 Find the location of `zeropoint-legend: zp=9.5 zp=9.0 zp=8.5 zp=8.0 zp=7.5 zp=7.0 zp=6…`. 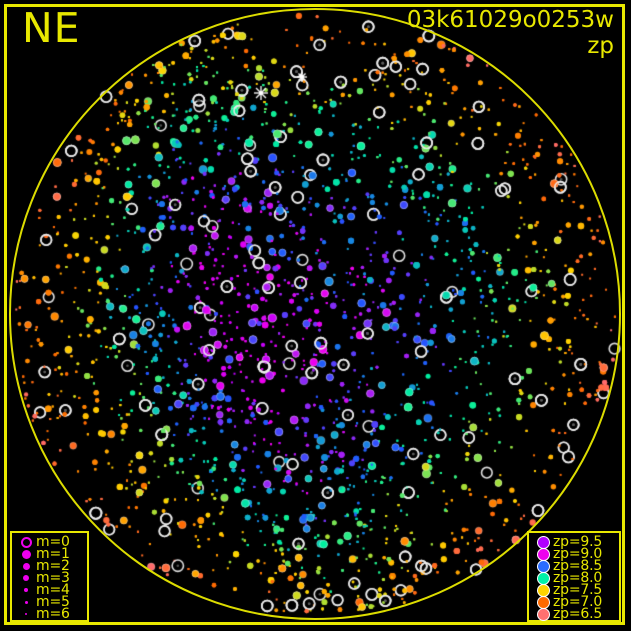

zeropoint-legend: zp=9.5 zp=9.0 zp=8.5 zp=8.0 zp=7.5 zp=7.0 zp=6… is located at coordinates (574, 576).